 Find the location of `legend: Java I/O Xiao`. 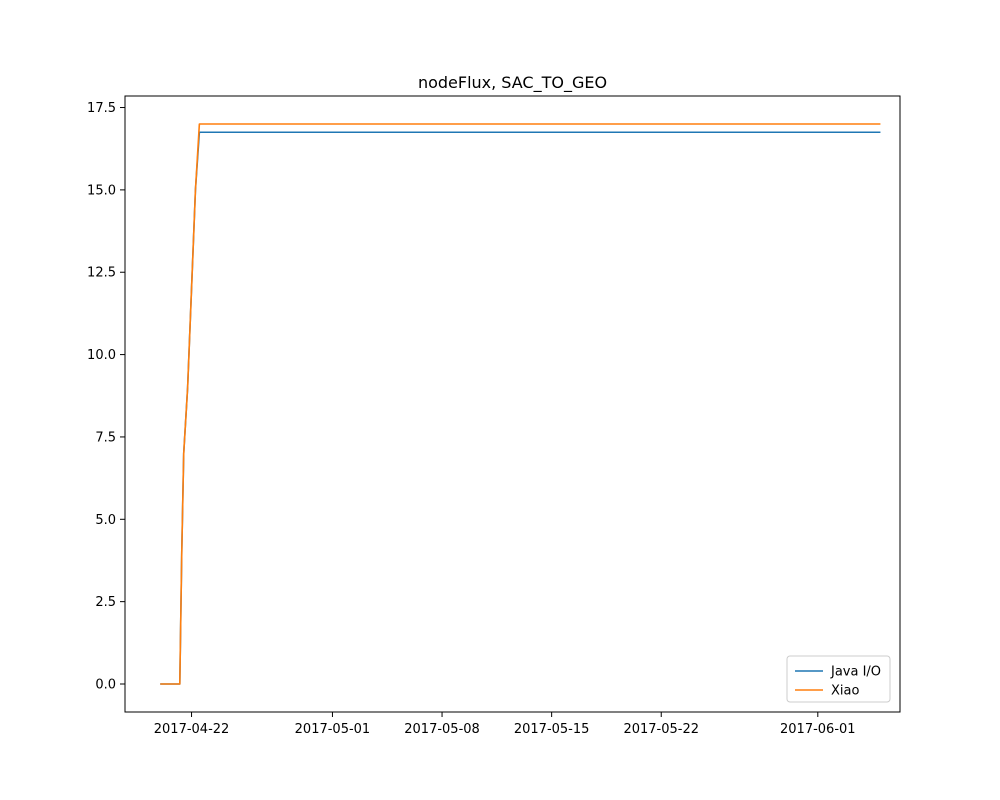

legend: Java I/O Xiao is located at coordinates (838, 679).